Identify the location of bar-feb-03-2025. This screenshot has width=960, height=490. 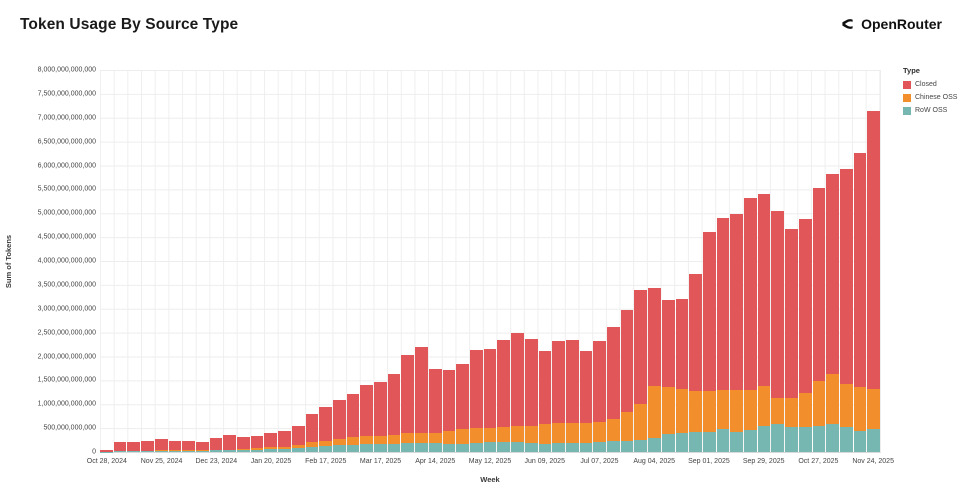
(298, 261).